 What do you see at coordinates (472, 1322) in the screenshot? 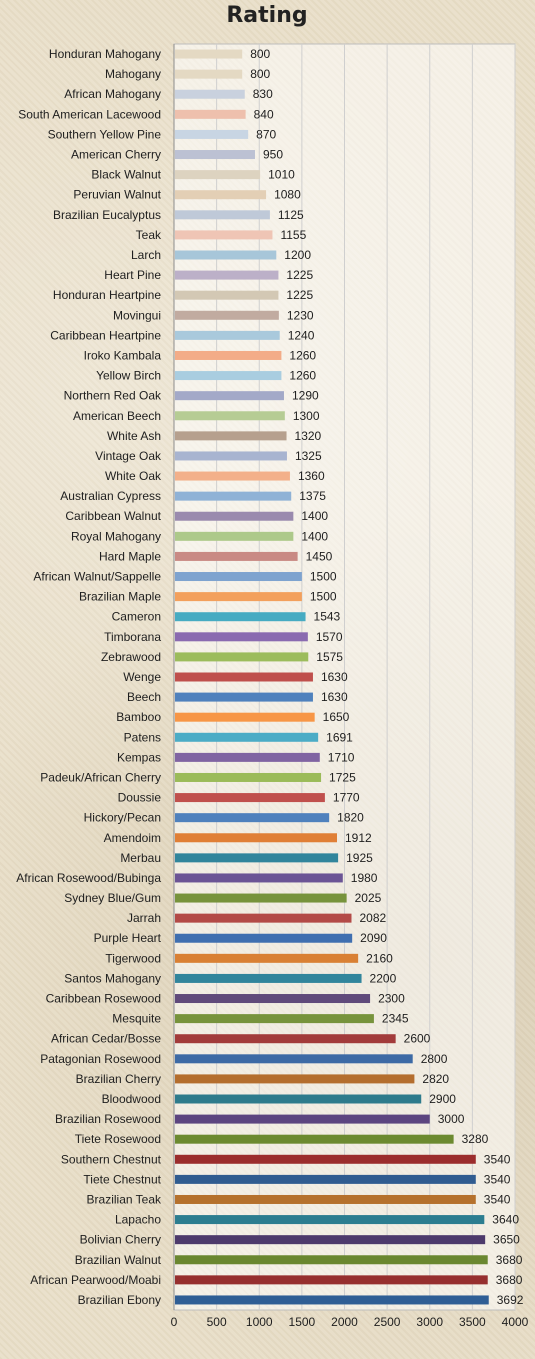
I see `x-tick-label: 3500` at bounding box center [472, 1322].